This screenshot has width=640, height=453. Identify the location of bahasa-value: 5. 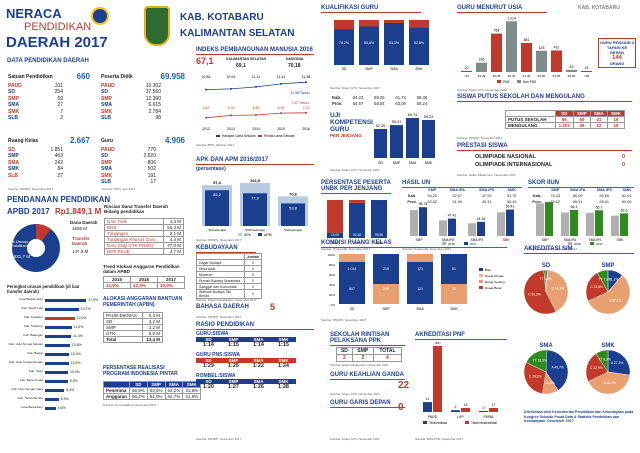
(273, 307).